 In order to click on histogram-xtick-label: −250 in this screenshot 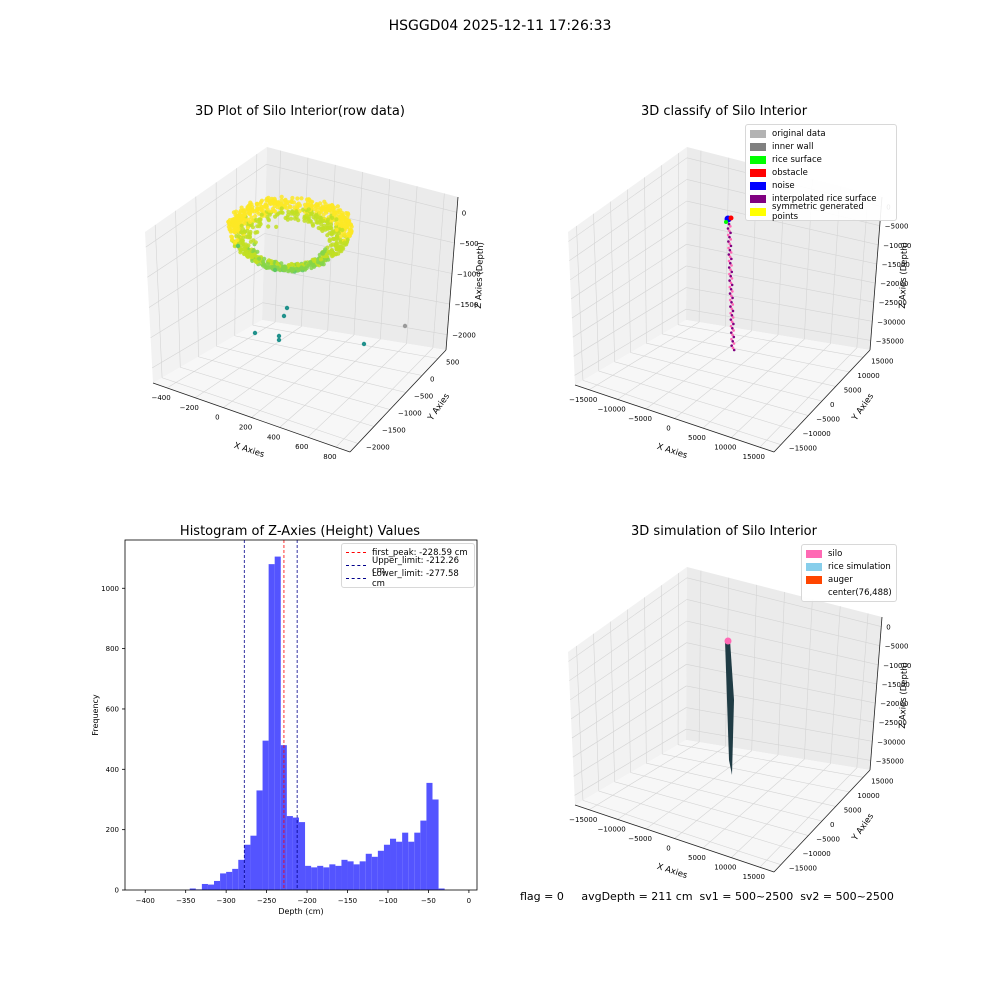, I will do `click(266, 901)`.